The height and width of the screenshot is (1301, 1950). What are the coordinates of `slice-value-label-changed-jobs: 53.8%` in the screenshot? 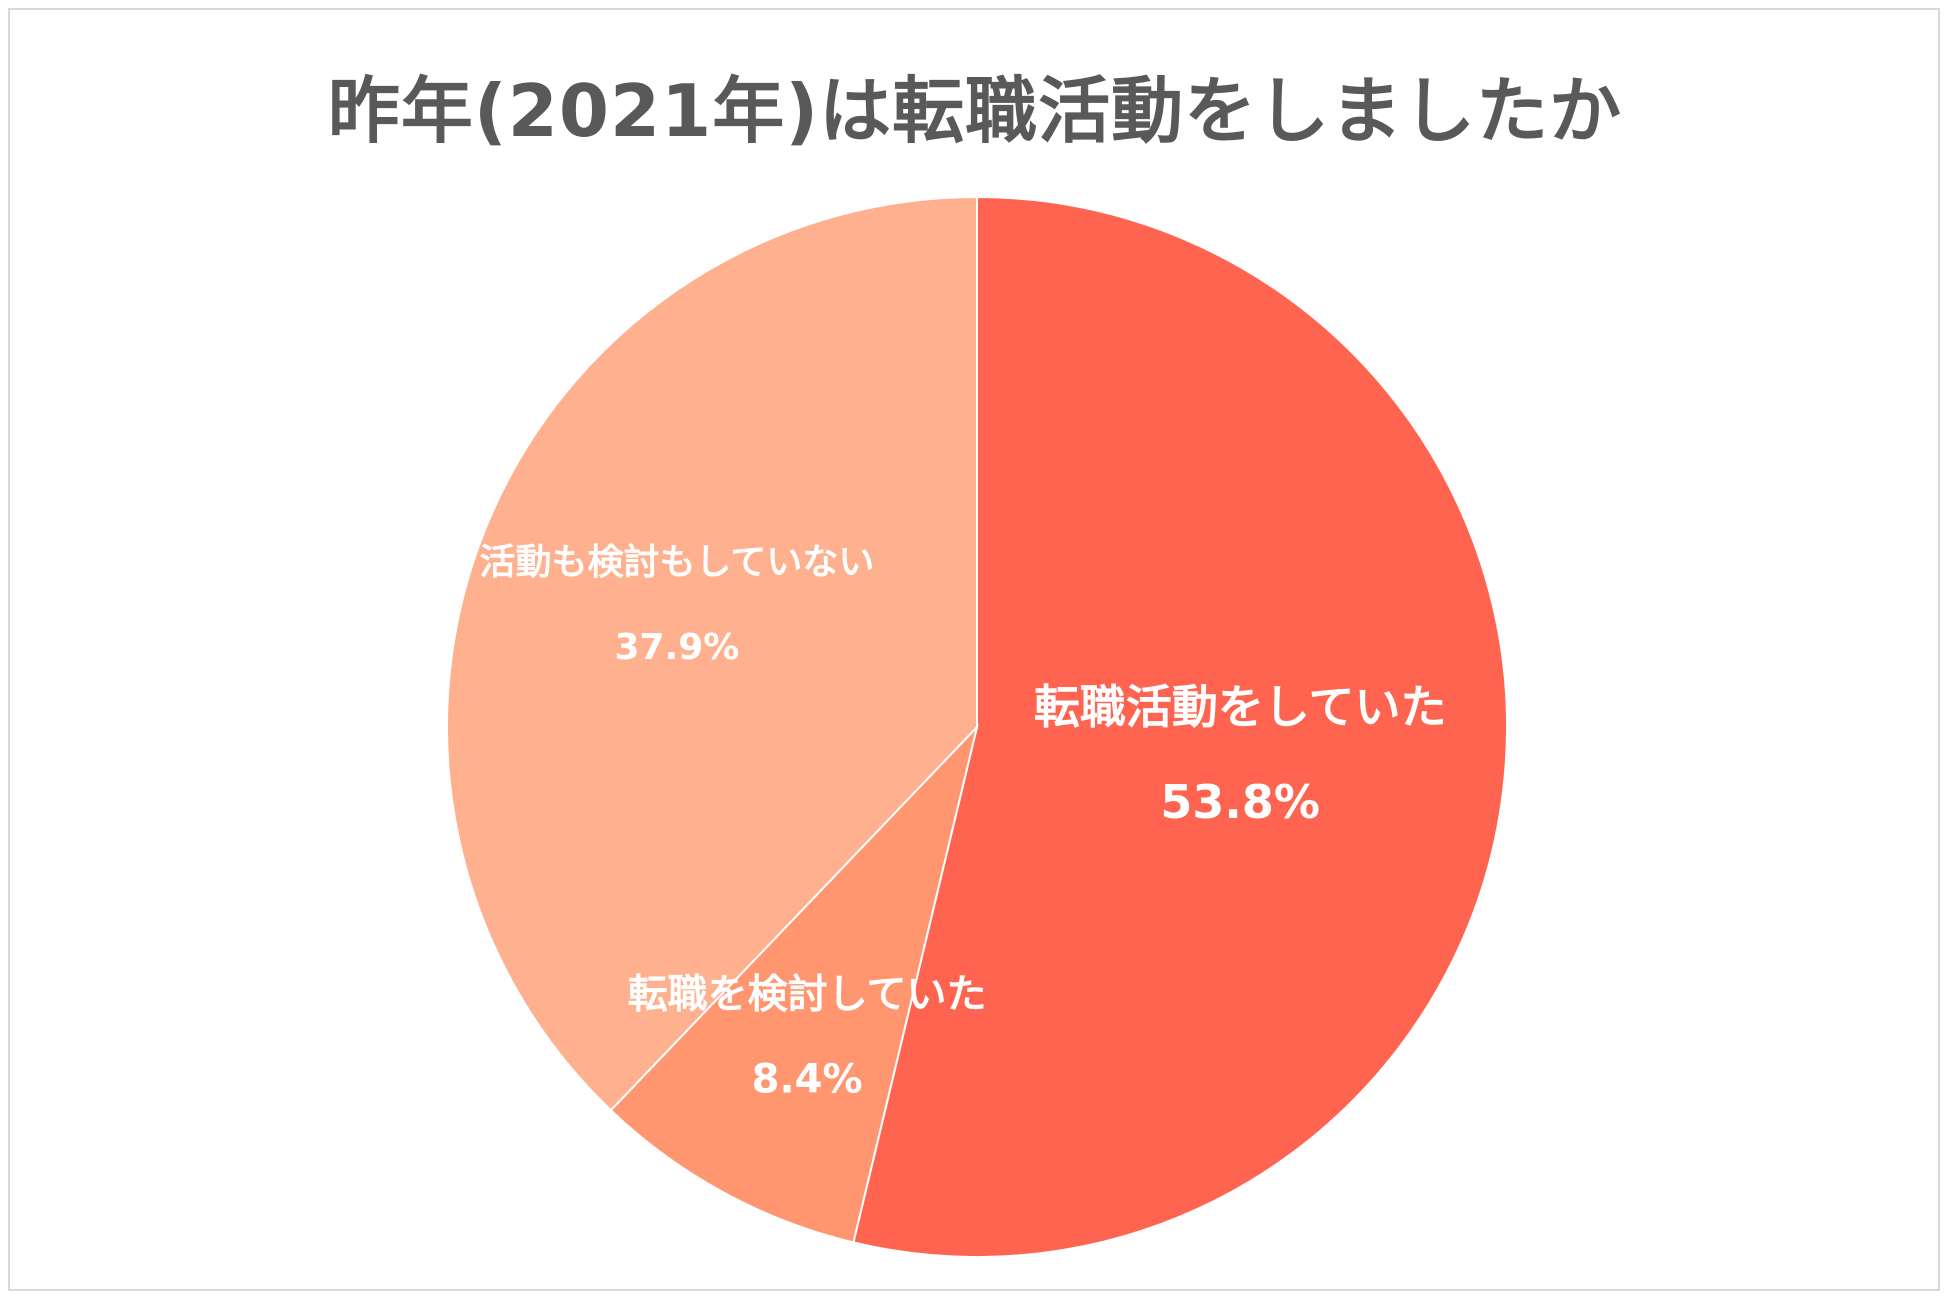 It's located at (1240, 802).